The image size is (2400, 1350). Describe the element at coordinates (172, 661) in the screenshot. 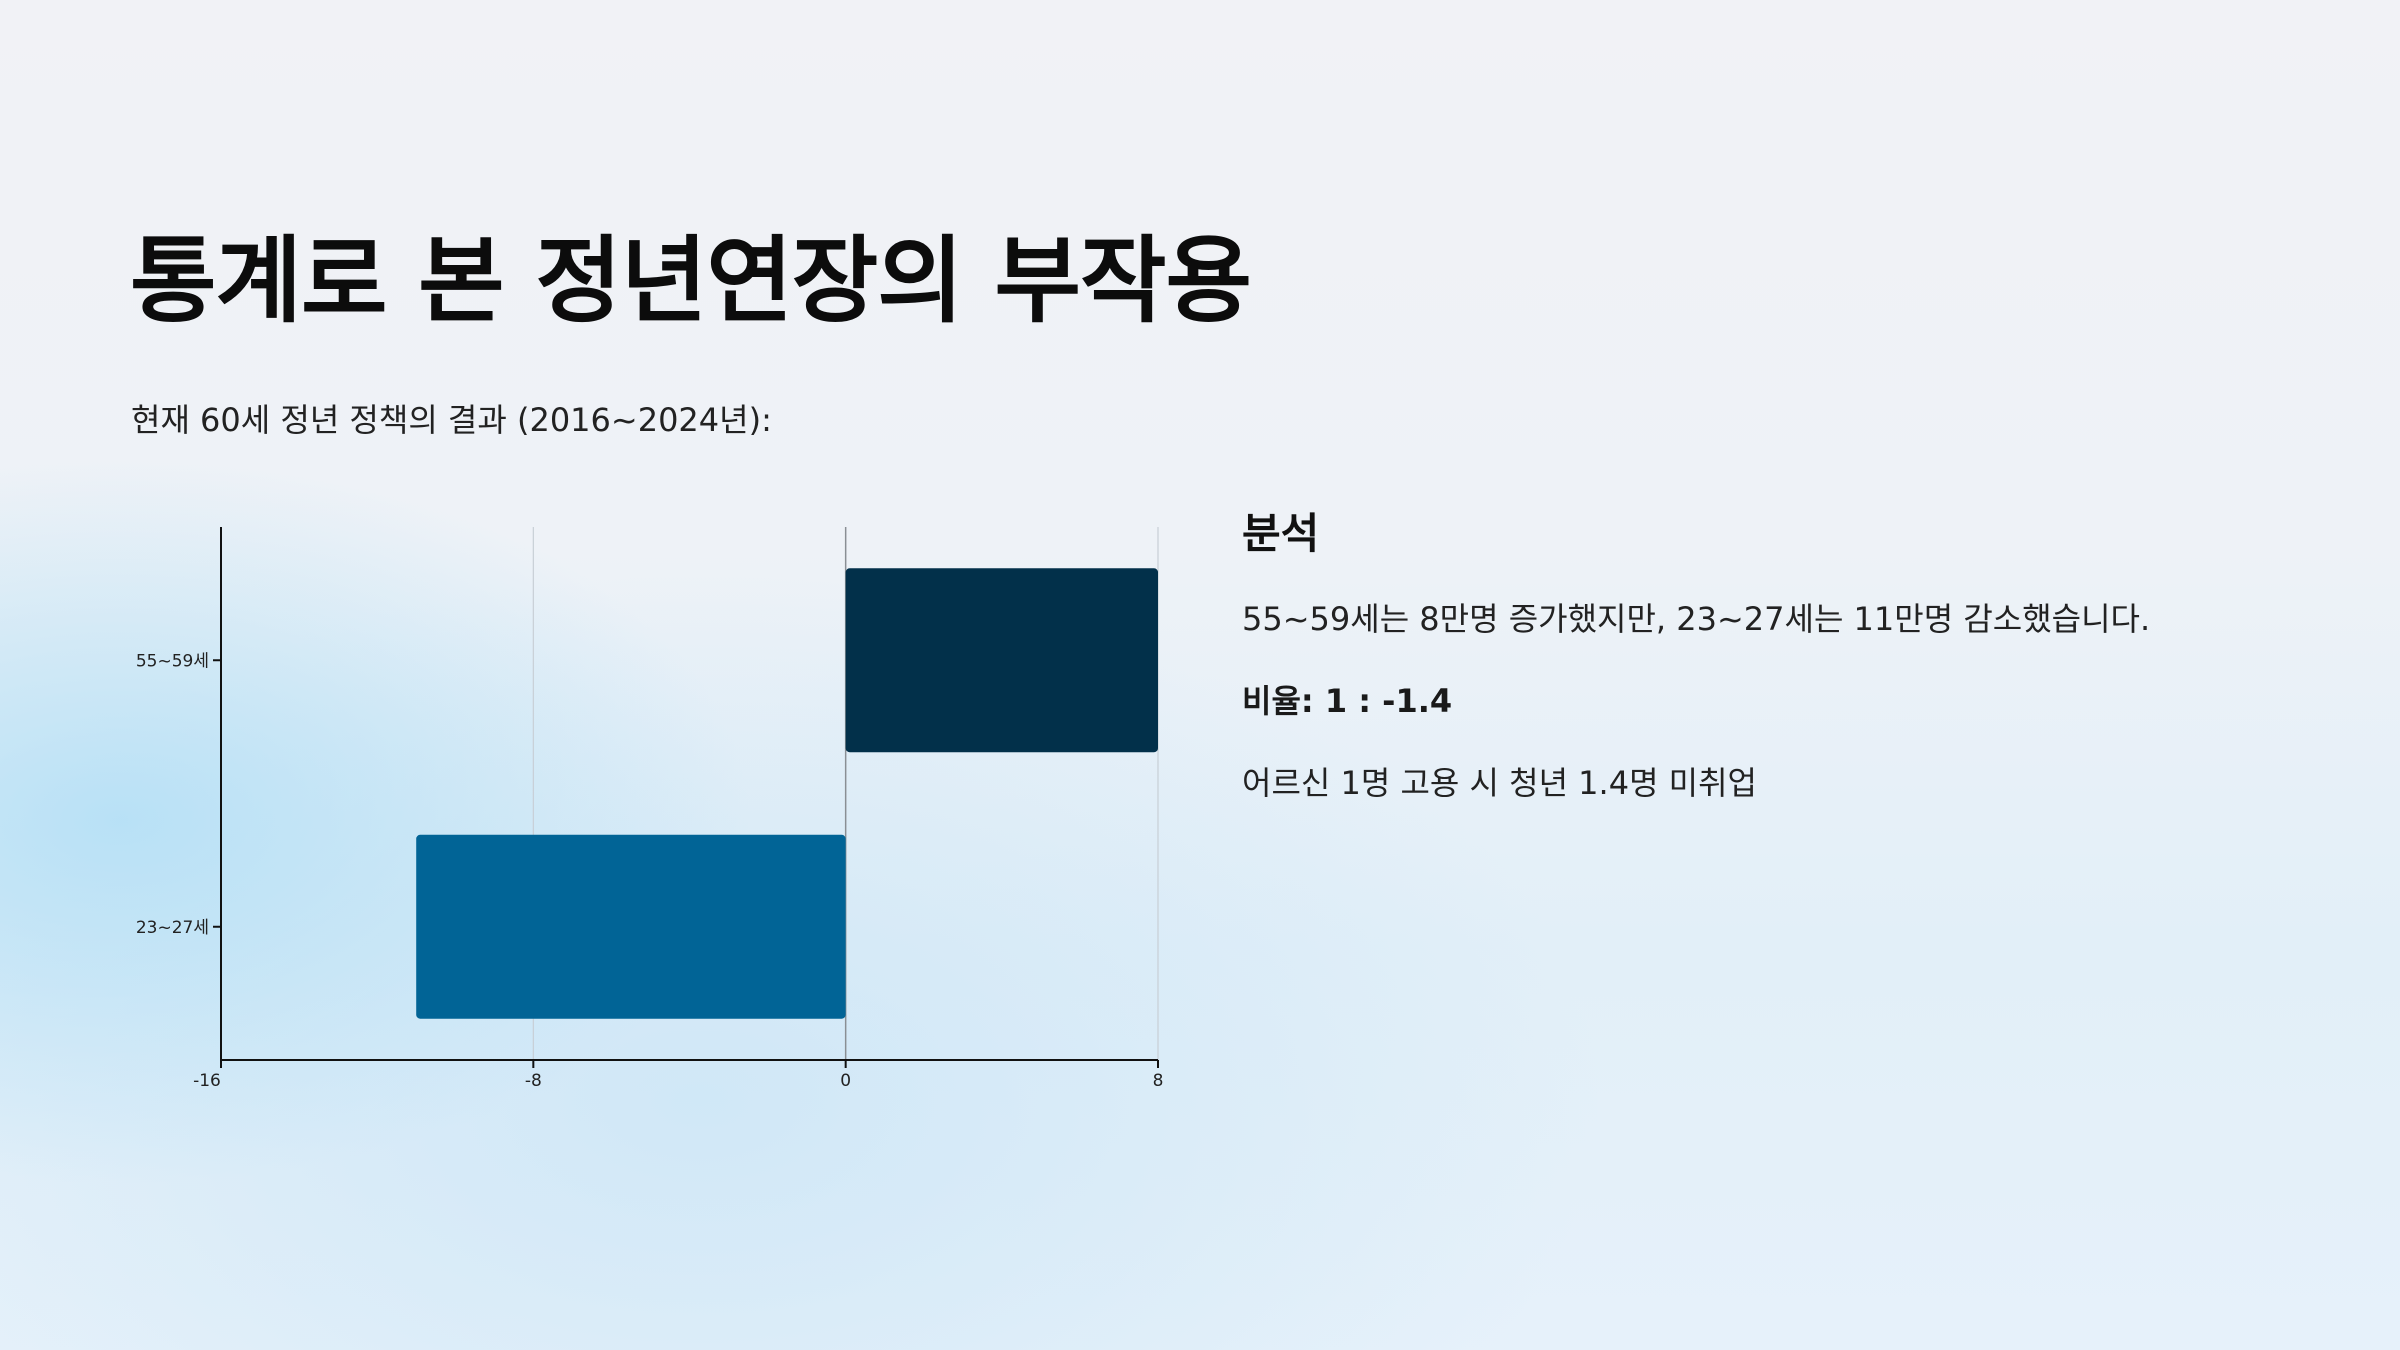

I see `y-tick-label: 55~59세` at that location.